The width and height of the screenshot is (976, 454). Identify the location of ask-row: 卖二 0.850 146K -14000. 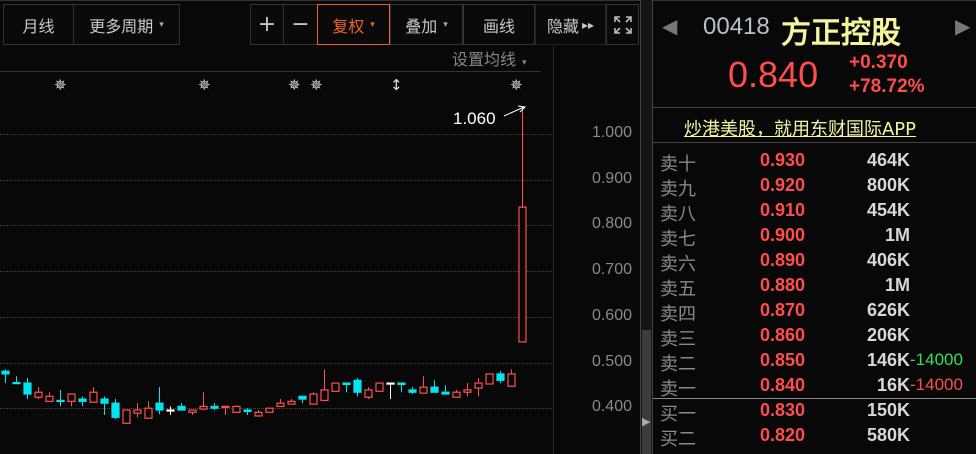
(818, 362).